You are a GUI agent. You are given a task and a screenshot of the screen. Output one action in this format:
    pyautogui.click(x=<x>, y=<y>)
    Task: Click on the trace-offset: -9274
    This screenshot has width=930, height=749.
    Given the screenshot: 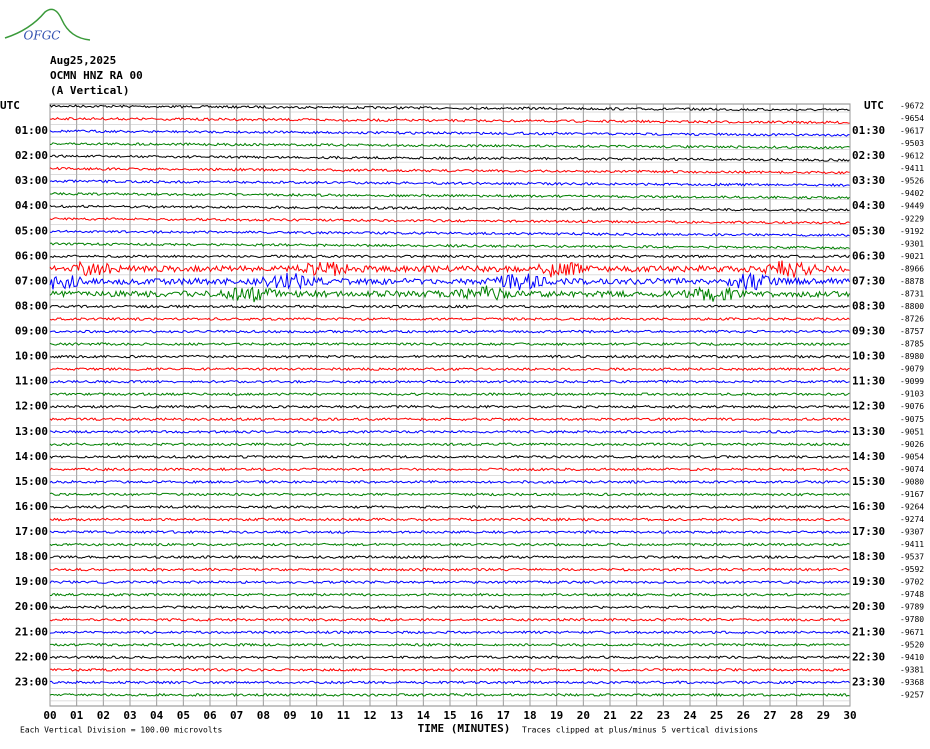 What is the action you would take?
    pyautogui.click(x=912, y=519)
    